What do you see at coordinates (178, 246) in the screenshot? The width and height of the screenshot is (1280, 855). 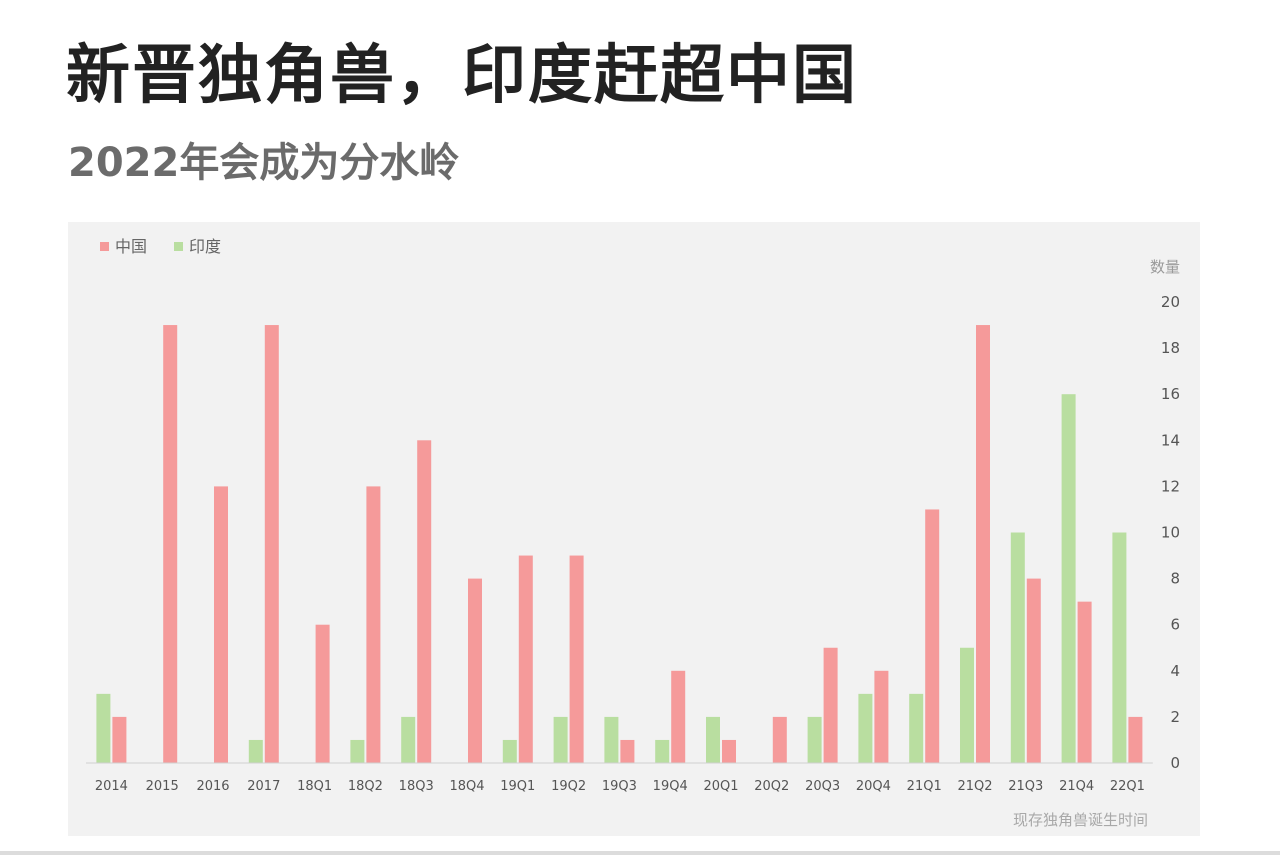 I see `legend-swatch-india` at bounding box center [178, 246].